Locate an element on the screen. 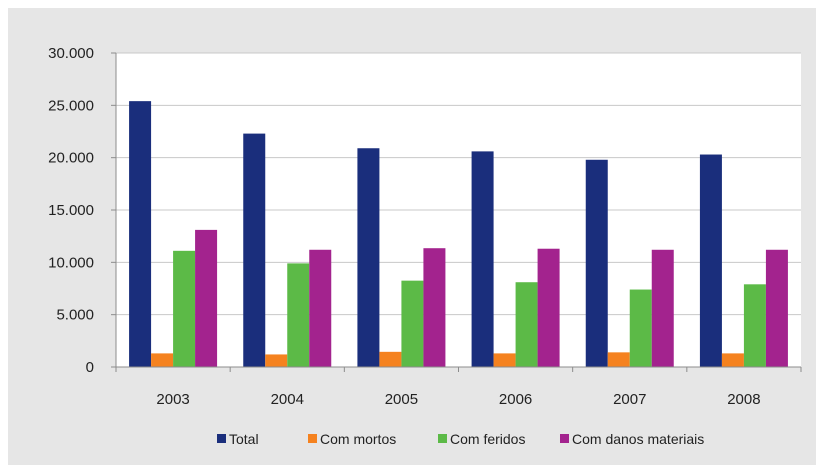 Image resolution: width=816 pixels, height=465 pixels. bar-com-mortos-2003 is located at coordinates (162, 360).